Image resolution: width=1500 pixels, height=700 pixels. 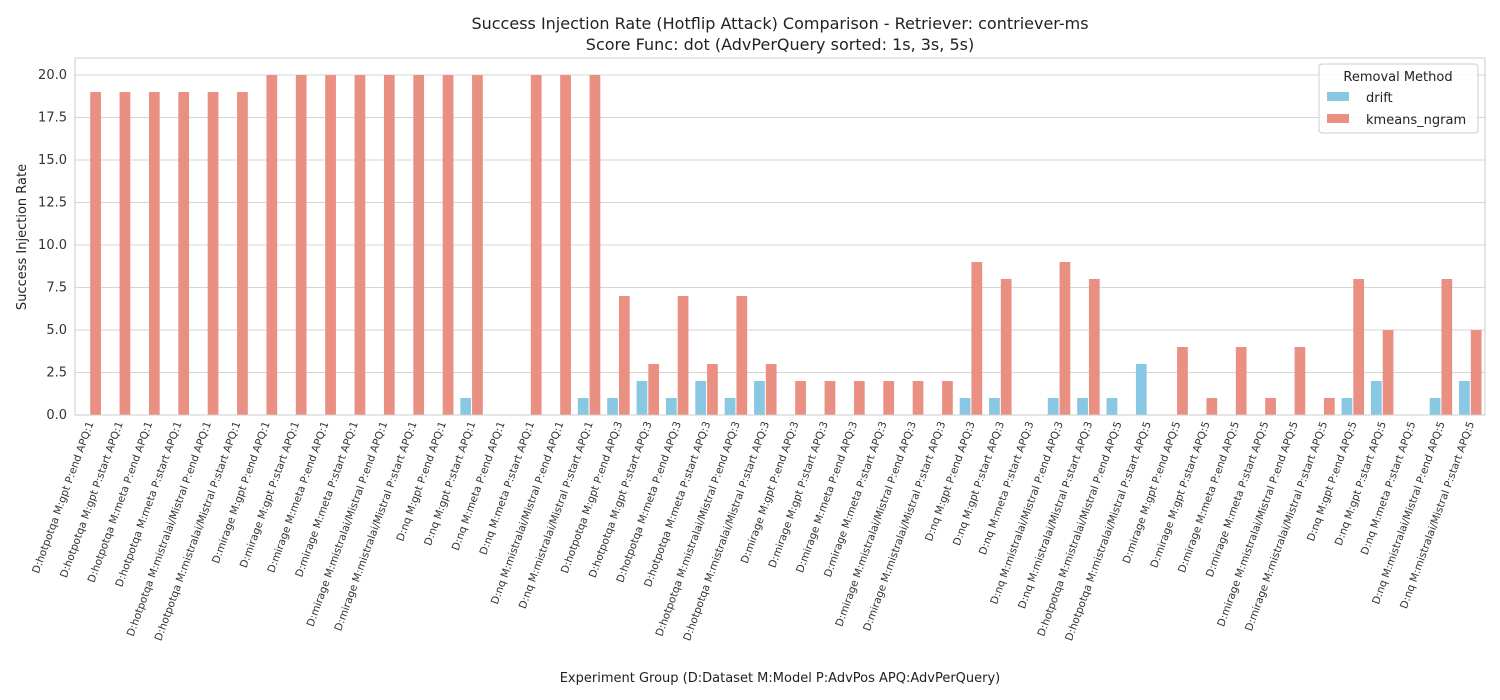 What do you see at coordinates (52, 160) in the screenshot?
I see `y-tick-label: 15.0` at bounding box center [52, 160].